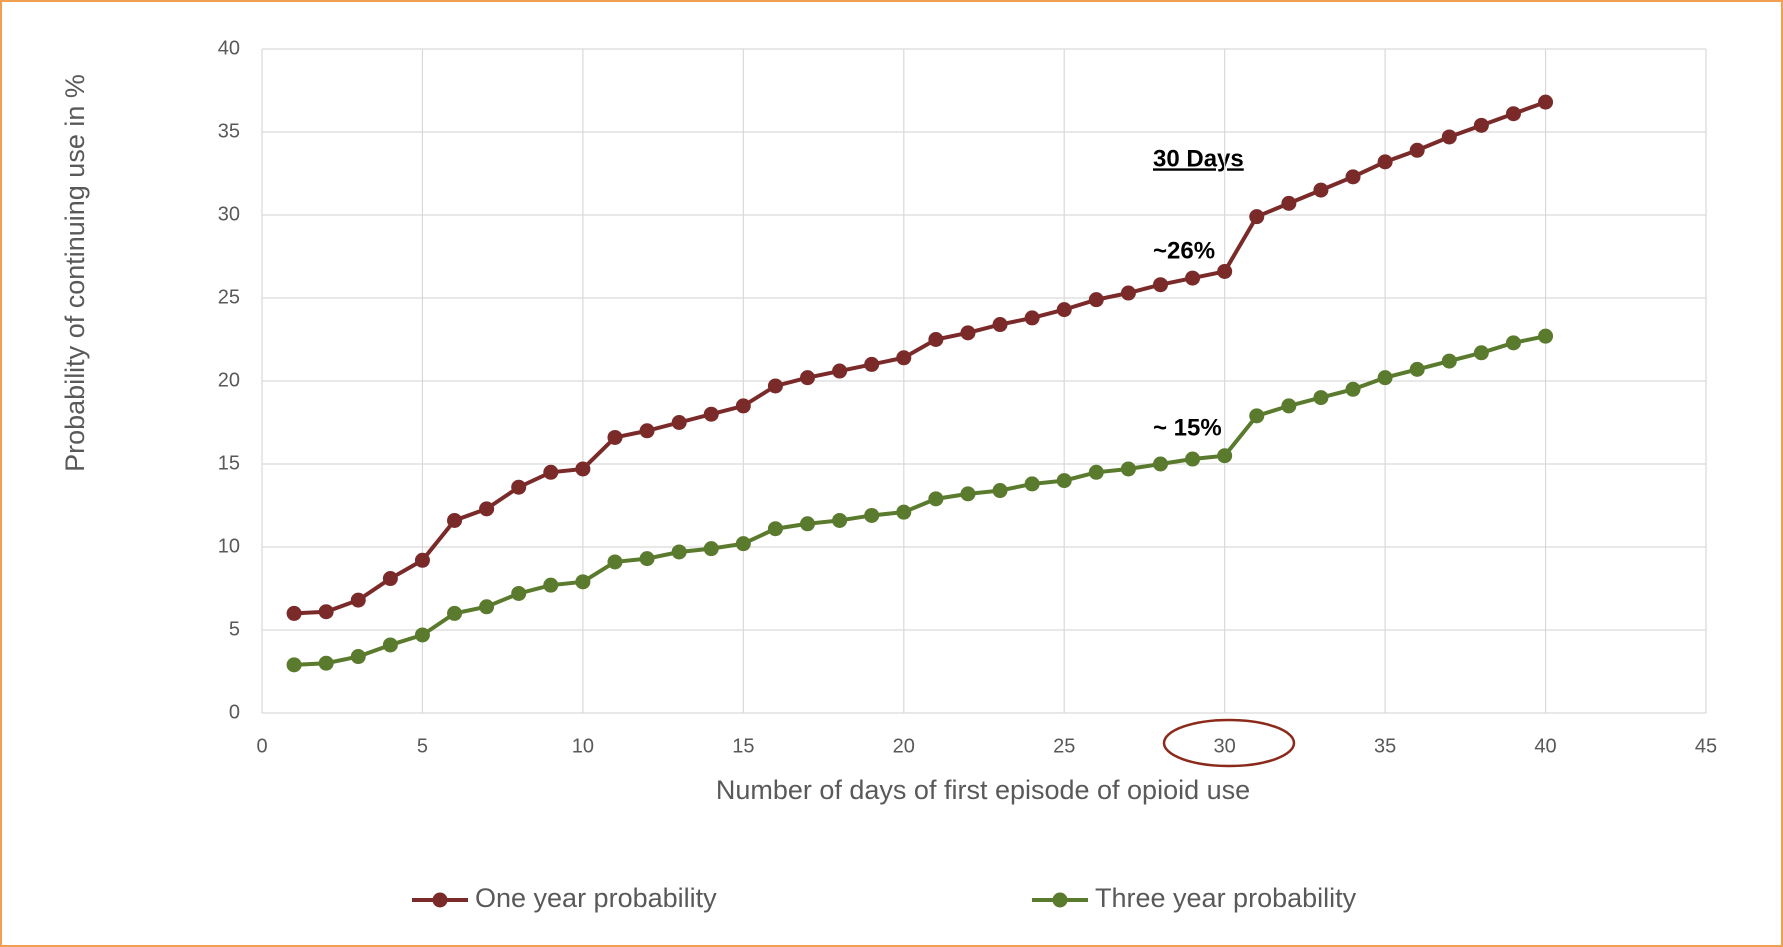 The height and width of the screenshot is (947, 1783). Describe the element at coordinates (422, 746) in the screenshot. I see `x-tick-label: 5` at that location.